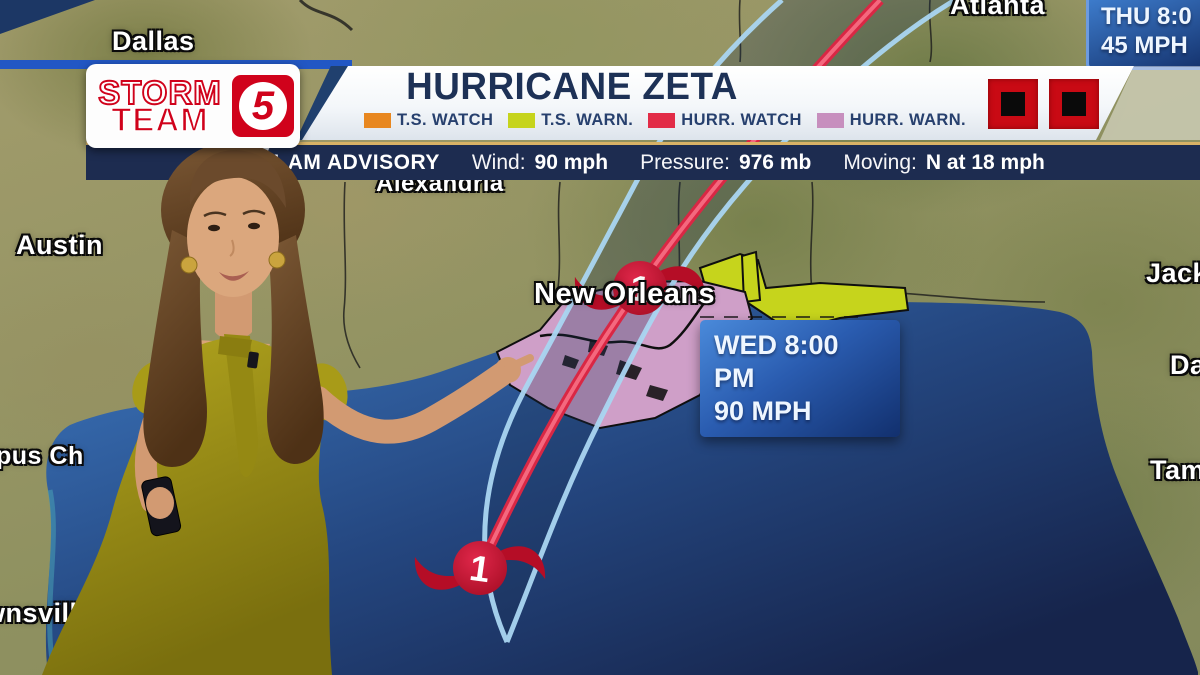 The image size is (1200, 675). What do you see at coordinates (763, 410) in the screenshot?
I see `forecast-wind: 90 MPH` at bounding box center [763, 410].